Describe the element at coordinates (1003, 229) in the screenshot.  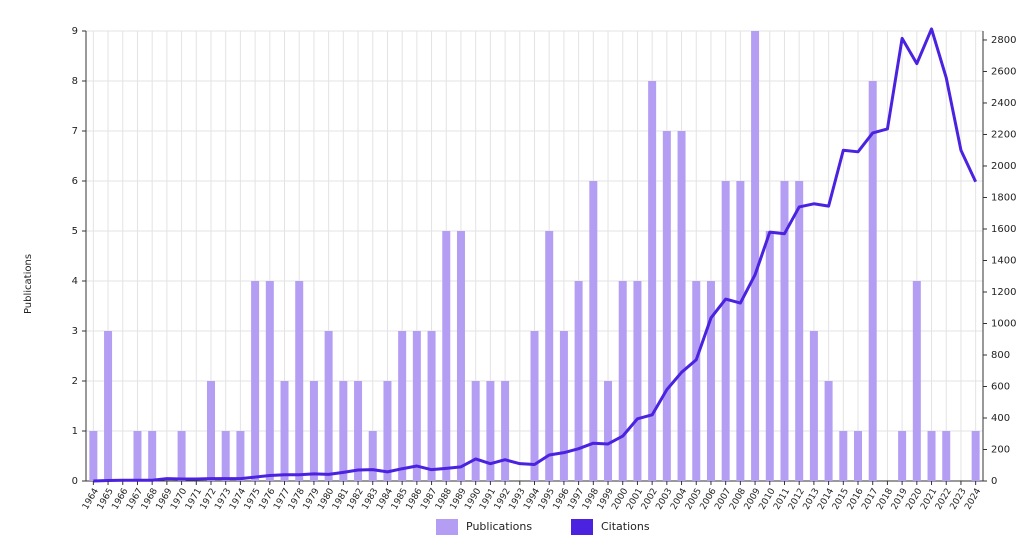
I see `y2-tick-label: 1600` at that location.